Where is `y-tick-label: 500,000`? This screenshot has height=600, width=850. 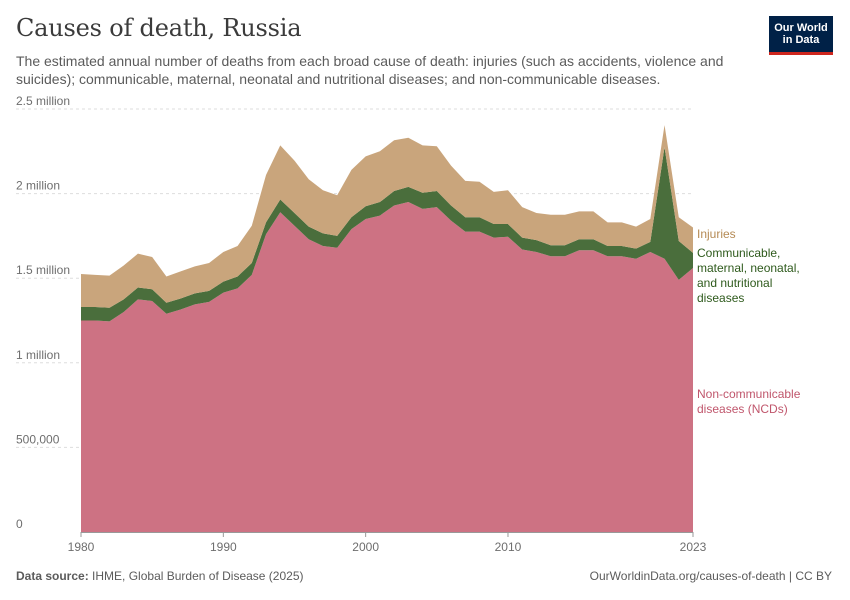 y-tick-label: 500,000 is located at coordinates (38, 439).